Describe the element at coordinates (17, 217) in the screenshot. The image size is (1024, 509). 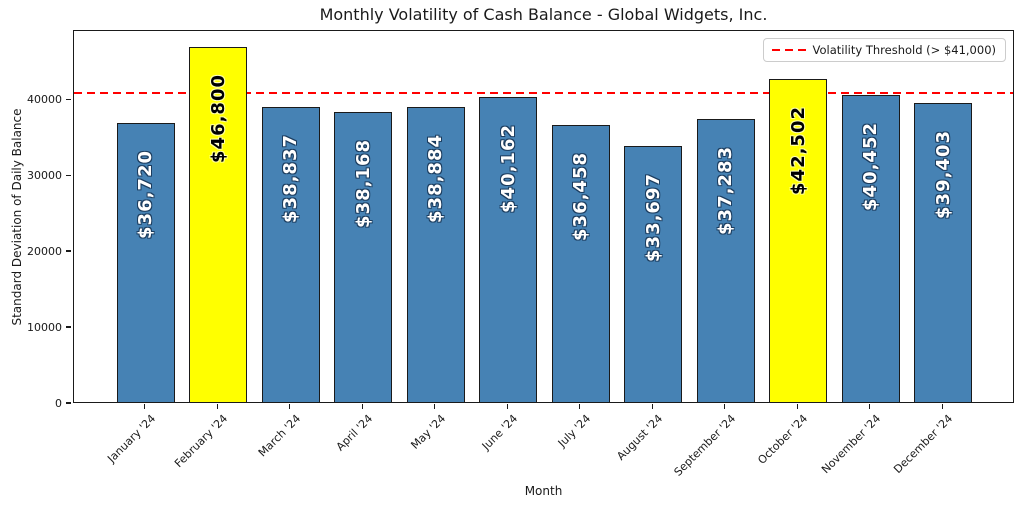
I see `y-axis-label: Standard Deviation of Daily Balance` at that location.